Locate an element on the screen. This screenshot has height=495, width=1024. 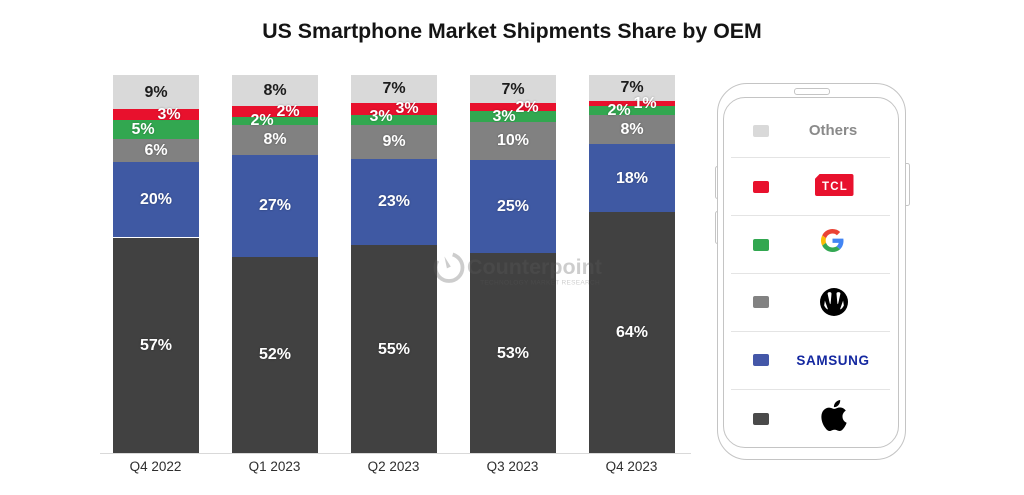
svg-text: TCL is located at coordinates (835, 187).